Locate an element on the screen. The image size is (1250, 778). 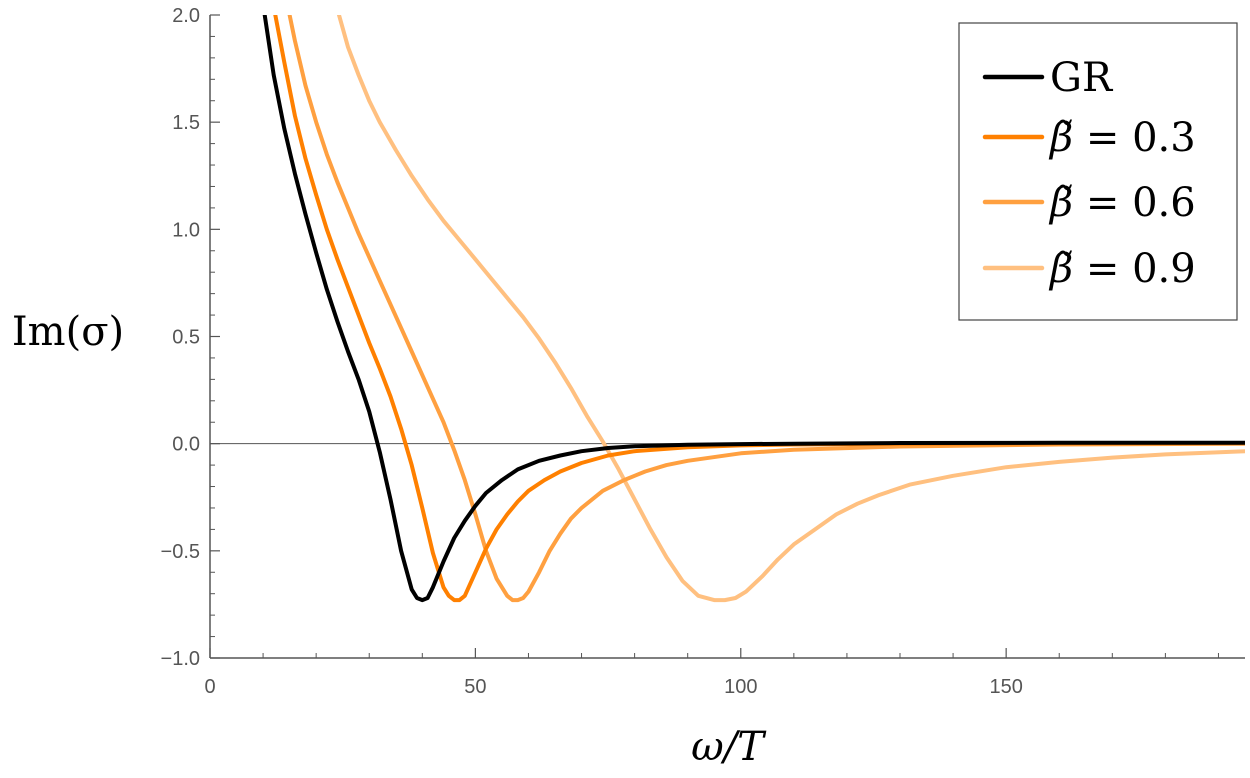
legend-label-main: GR is located at coordinates (1082, 78).